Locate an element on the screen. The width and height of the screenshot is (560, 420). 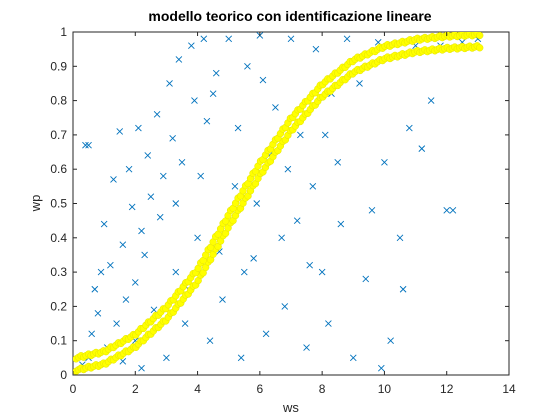
y-tick-label: 0.4 is located at coordinates (58, 238).